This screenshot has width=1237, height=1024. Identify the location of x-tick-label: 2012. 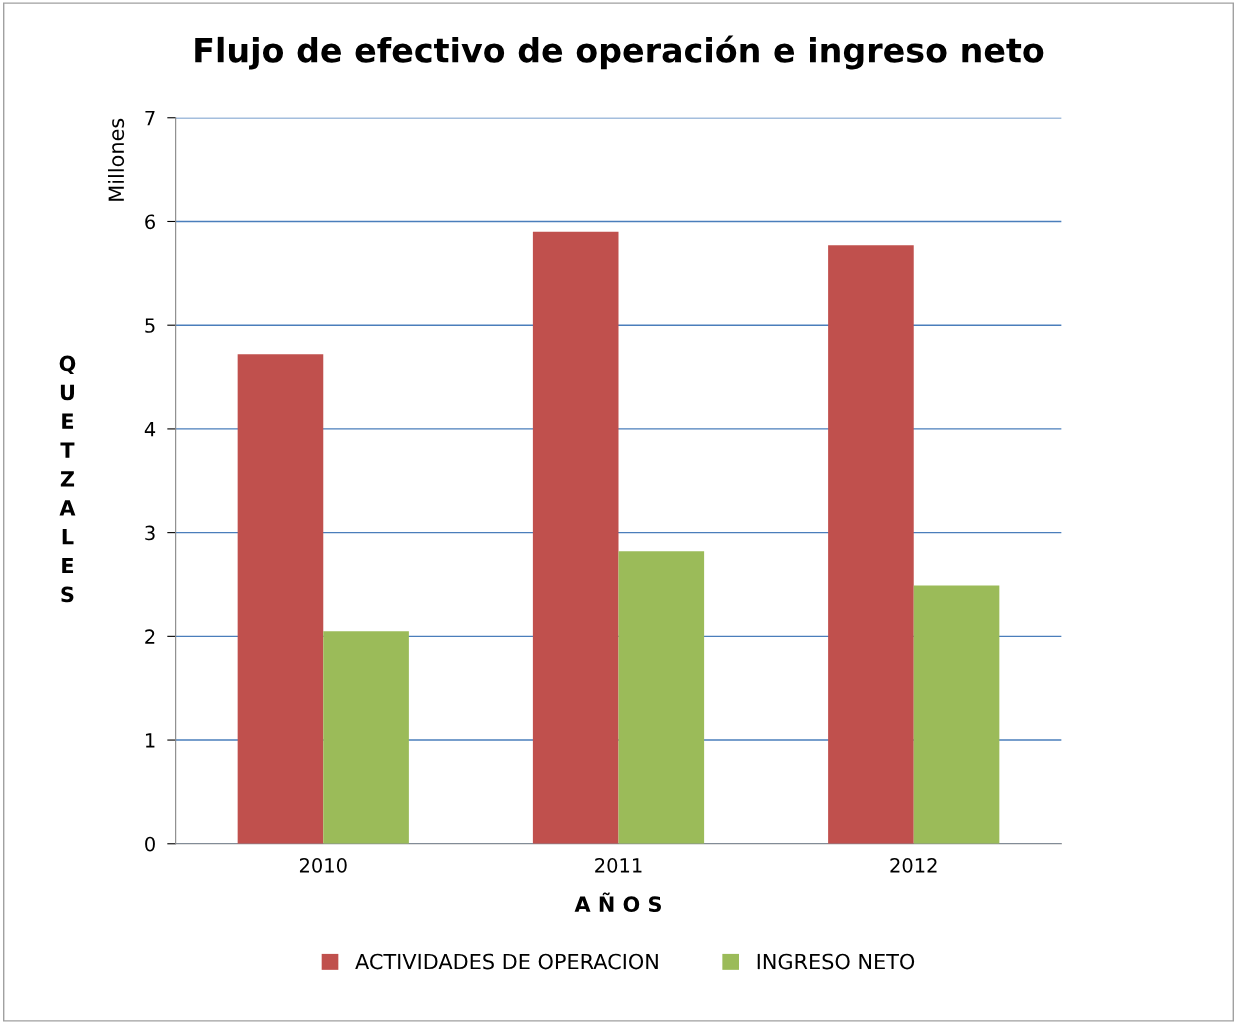
(913, 865).